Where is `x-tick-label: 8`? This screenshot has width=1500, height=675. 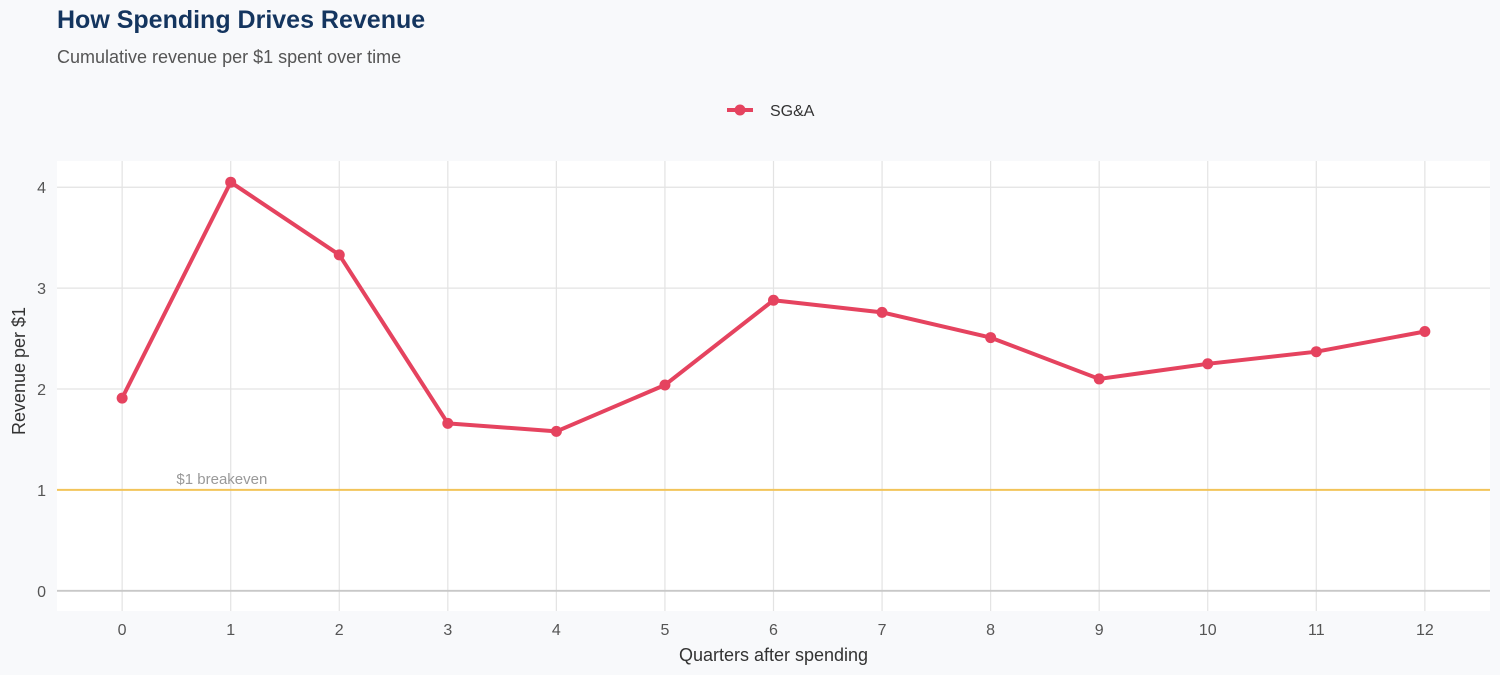
x-tick-label: 8 is located at coordinates (990, 630).